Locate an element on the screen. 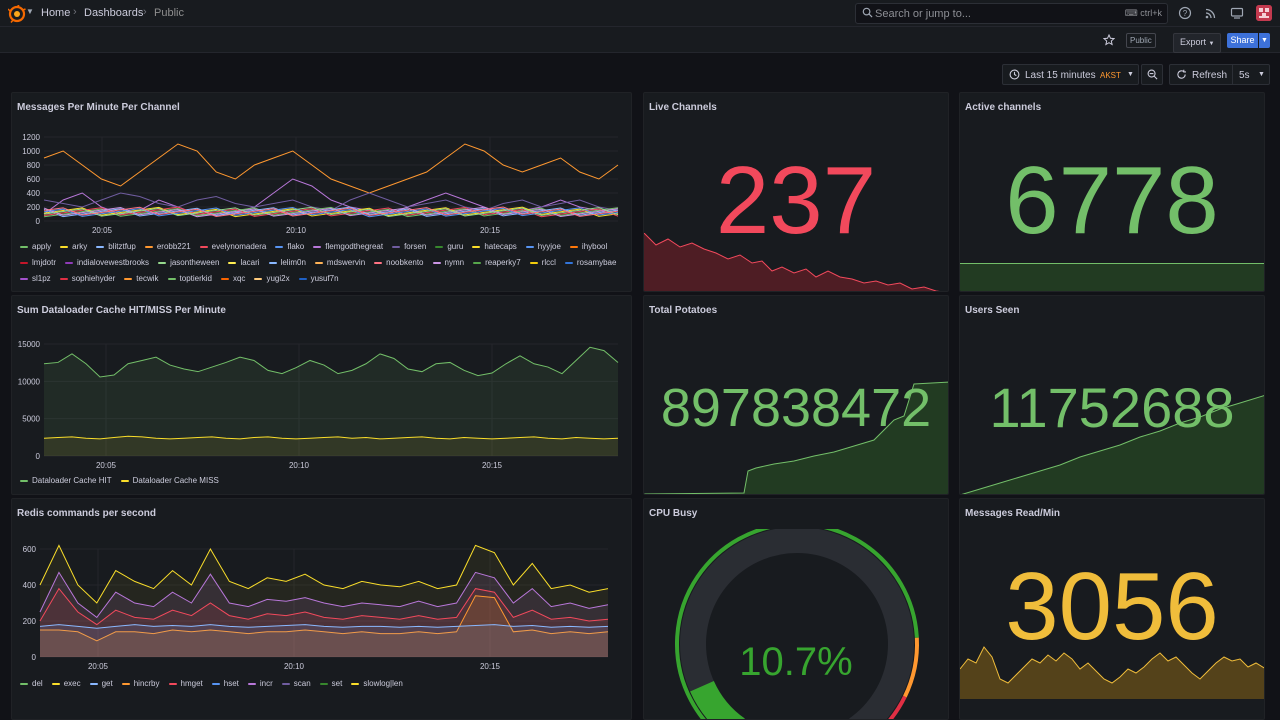 The width and height of the screenshot is (1280, 720). zoom-out-button is located at coordinates (1152, 74).